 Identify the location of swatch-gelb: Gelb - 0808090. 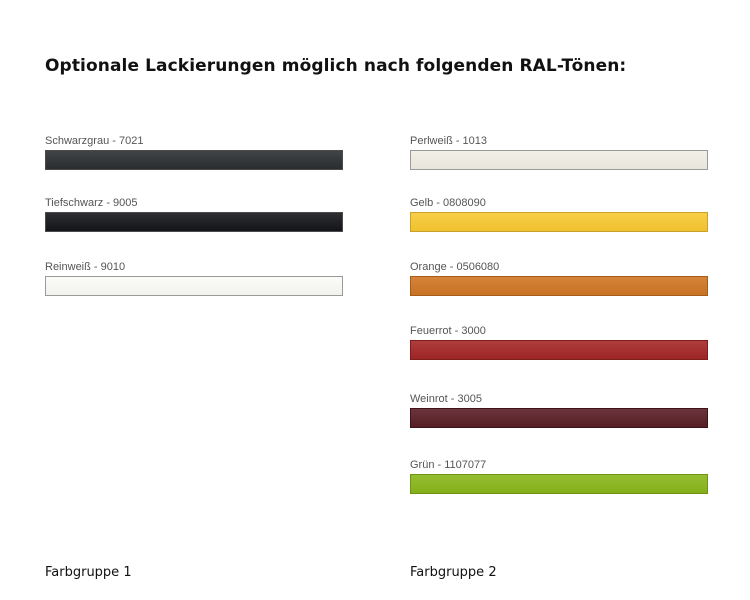
(560, 214).